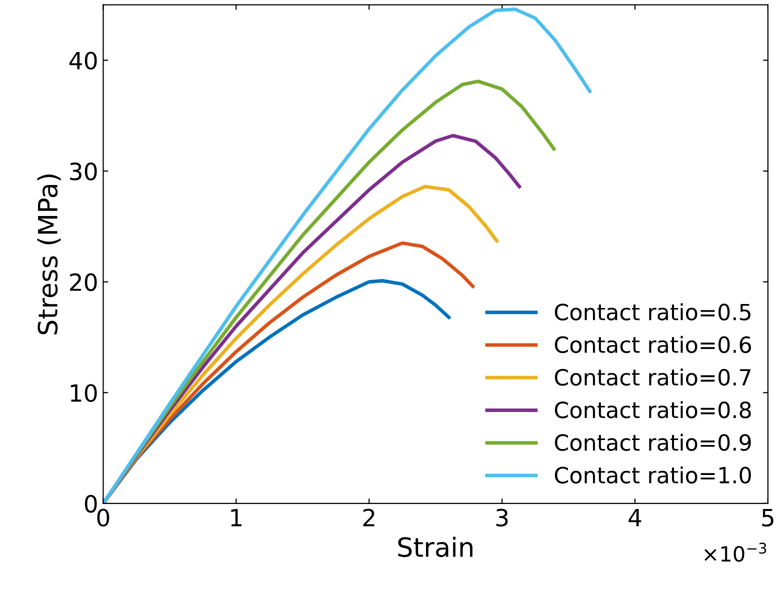  What do you see at coordinates (83, 171) in the screenshot?
I see `y-tick-label: 30` at bounding box center [83, 171].